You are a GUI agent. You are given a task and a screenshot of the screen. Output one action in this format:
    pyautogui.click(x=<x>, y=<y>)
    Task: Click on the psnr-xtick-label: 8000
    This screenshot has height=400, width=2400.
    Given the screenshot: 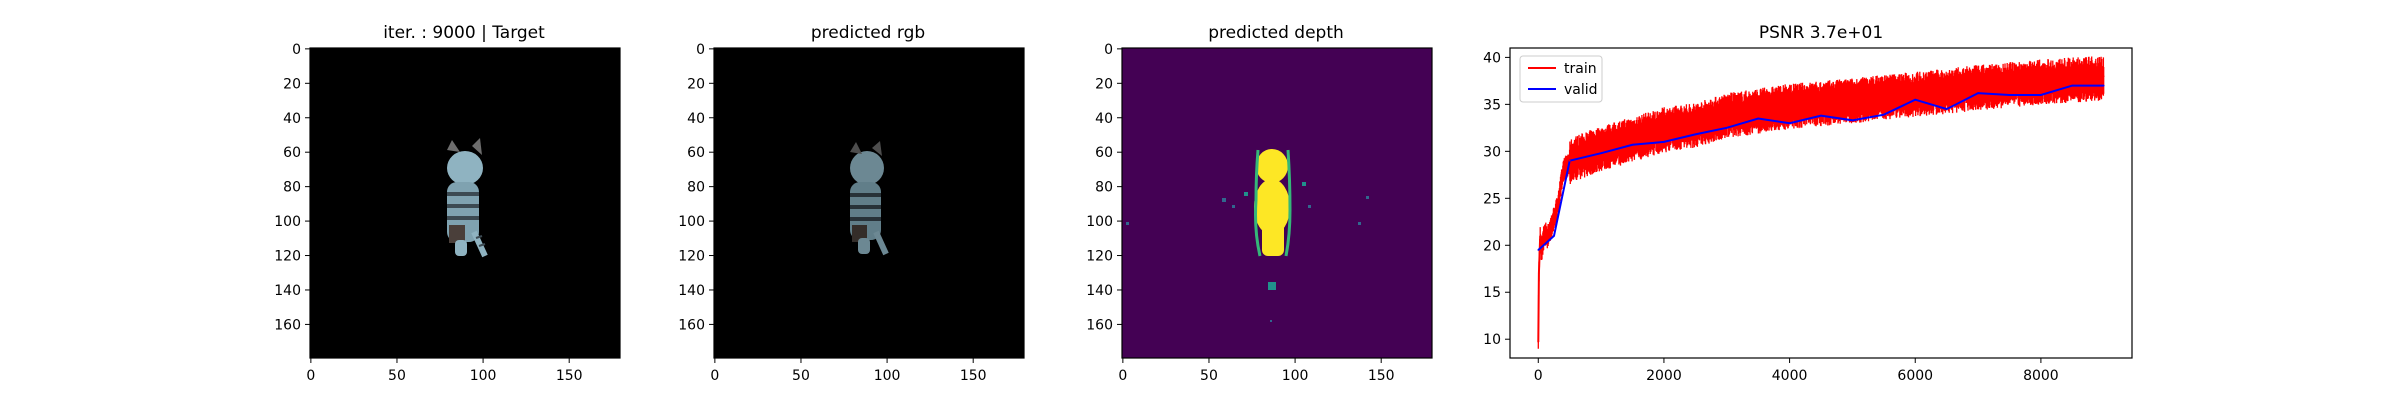 What is the action you would take?
    pyautogui.click(x=2041, y=376)
    